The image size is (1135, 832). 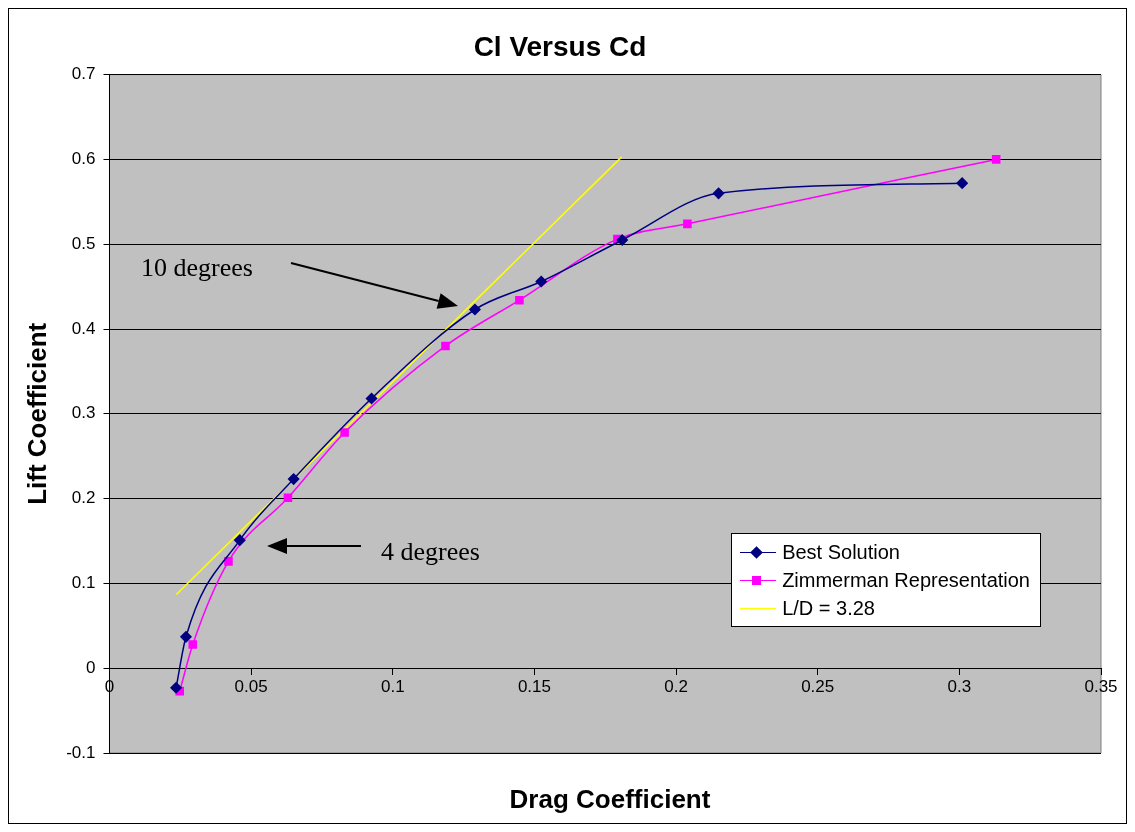 I want to click on x-tick-label: 0.1, so click(x=392, y=687).